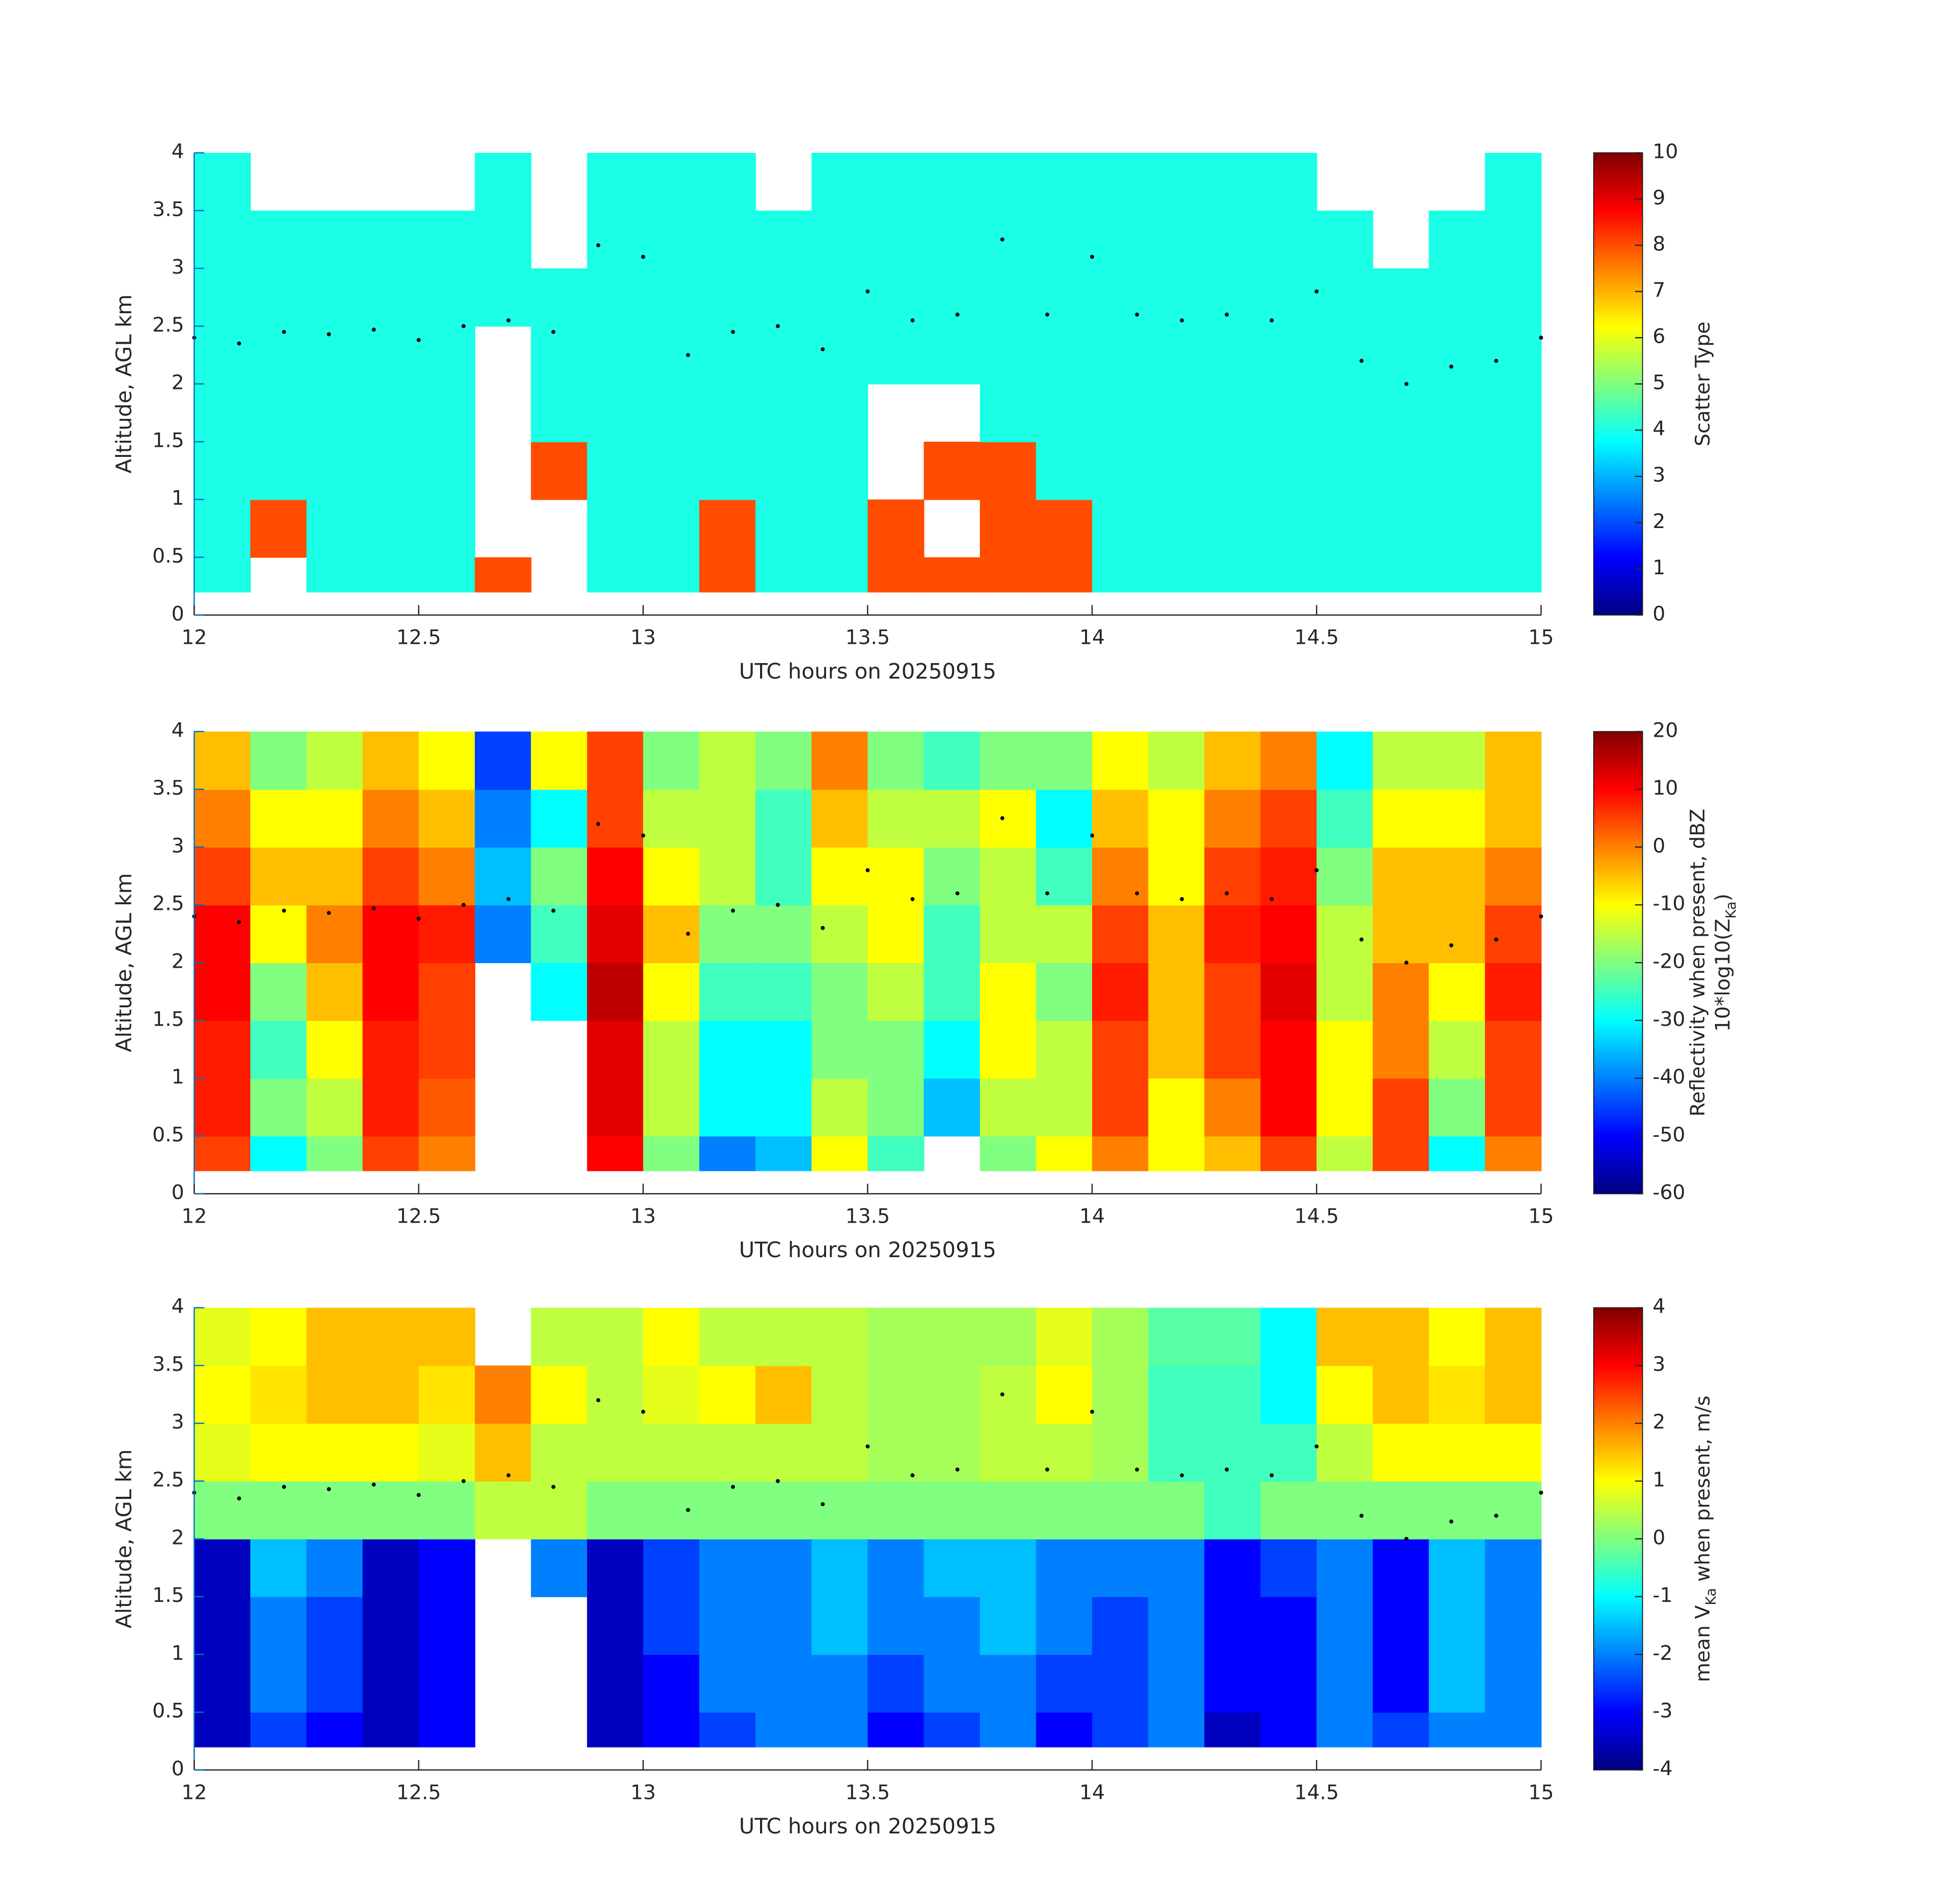 Image resolution: width=1942 pixels, height=1904 pixels. Describe the element at coordinates (643, 637) in the screenshot. I see `x-tick-label: 13` at that location.